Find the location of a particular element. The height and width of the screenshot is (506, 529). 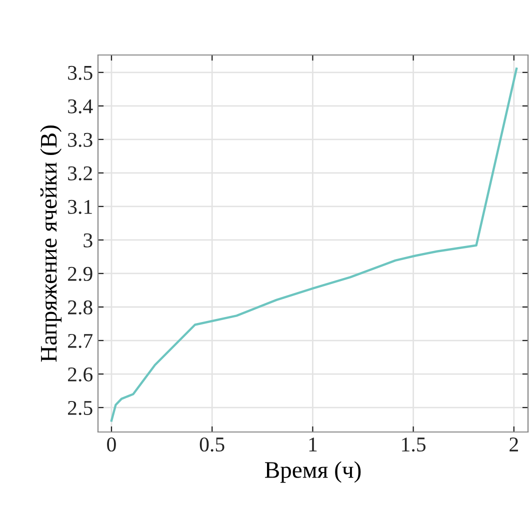

y-tick-label: 3.5 is located at coordinates (80, 73).